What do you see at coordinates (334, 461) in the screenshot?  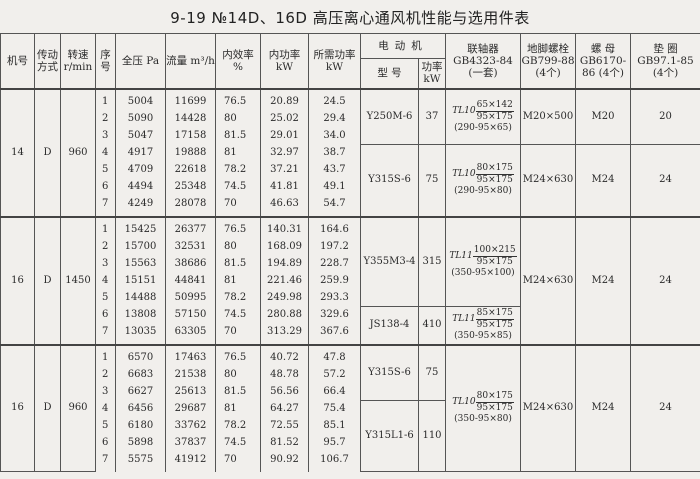 I see `required-power-cell: 106.7` at bounding box center [334, 461].